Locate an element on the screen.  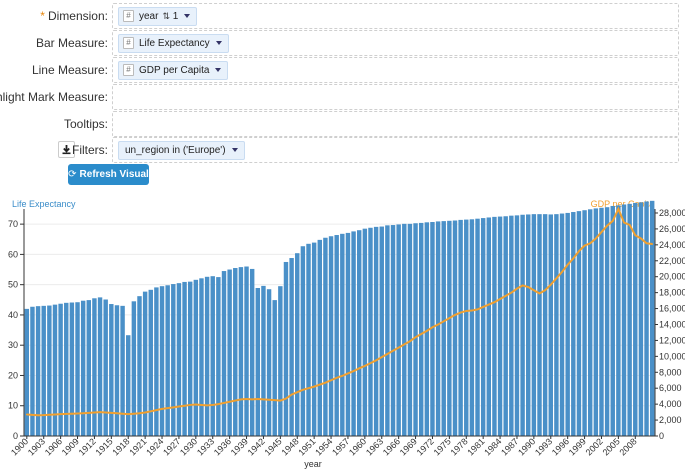
x-tick-label: 1975 is located at coordinates (442, 446).